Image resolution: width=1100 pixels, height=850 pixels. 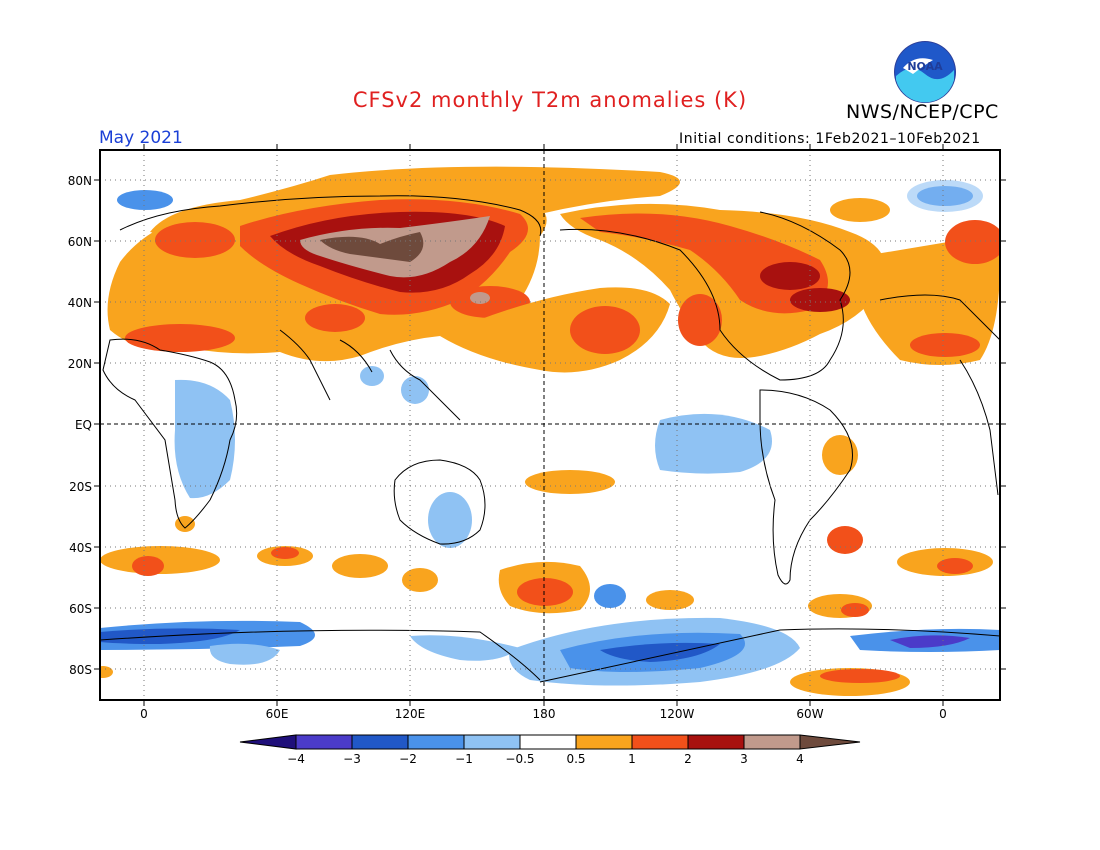 What do you see at coordinates (545, 759) in the screenshot?
I see `colorbar-labels: −4 −3 −2 −1 −0.5 0.5 1 2 3 4` at bounding box center [545, 759].